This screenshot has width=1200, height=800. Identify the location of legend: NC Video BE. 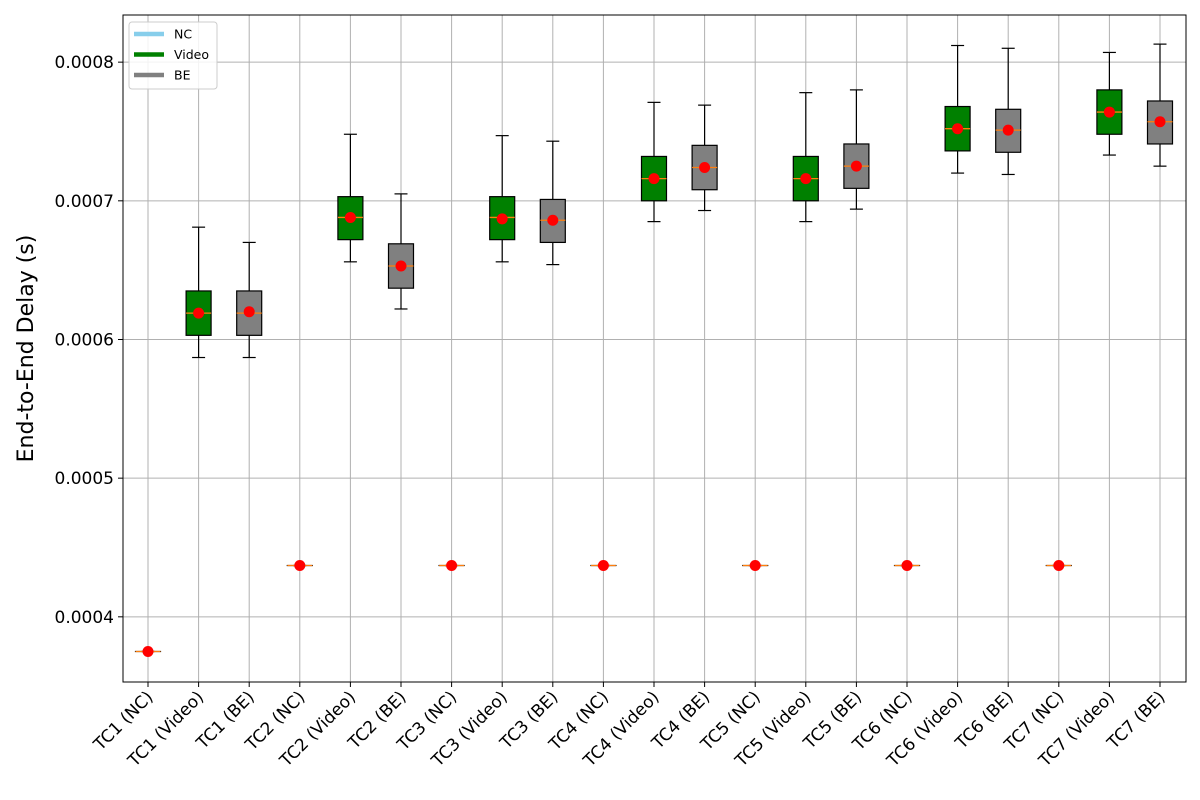
(173, 55).